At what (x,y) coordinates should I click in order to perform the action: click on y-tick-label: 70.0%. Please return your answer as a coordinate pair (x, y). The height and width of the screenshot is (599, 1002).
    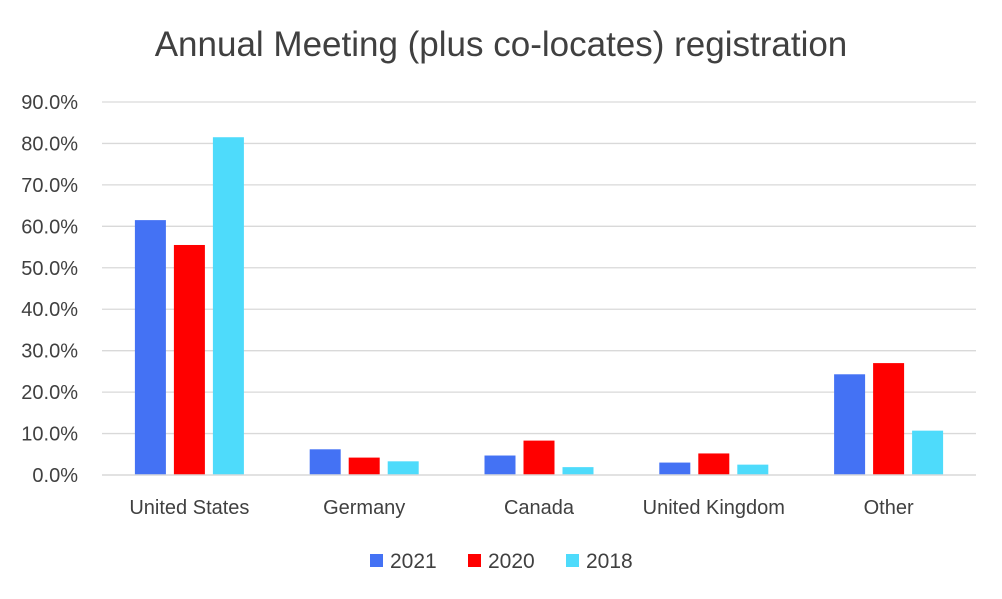
    Looking at the image, I should click on (49, 186).